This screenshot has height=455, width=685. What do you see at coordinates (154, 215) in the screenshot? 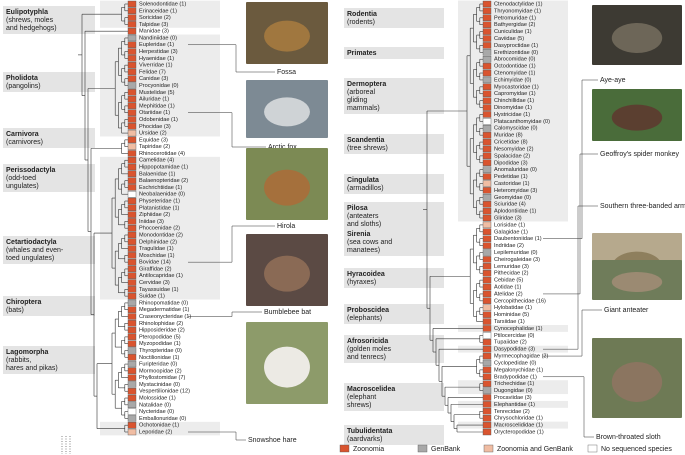
I see `family-name: Ziphiidae (2)` at bounding box center [154, 215].